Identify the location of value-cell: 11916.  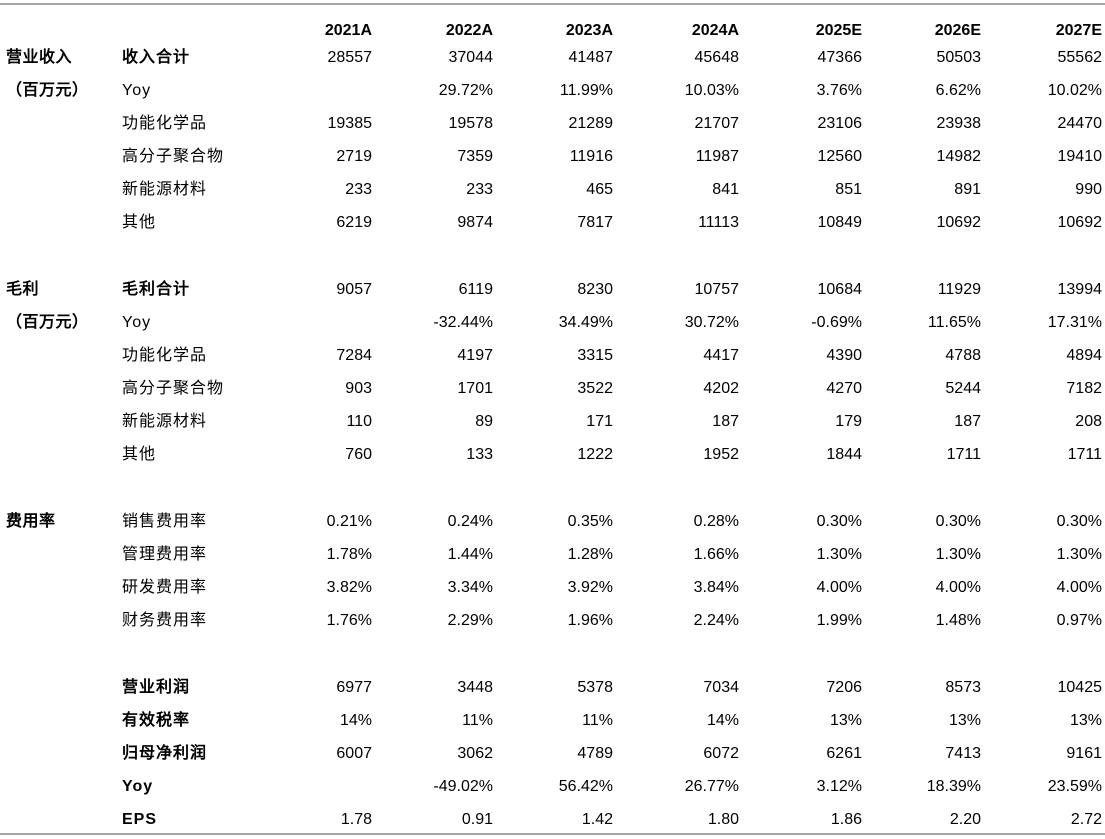
(591, 156).